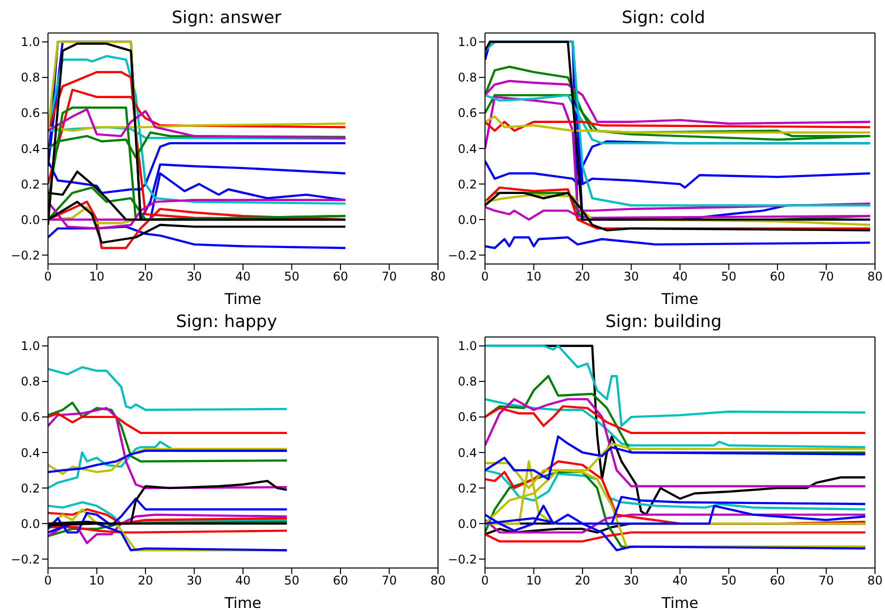 The image size is (885, 610). Describe the element at coordinates (226, 322) in the screenshot. I see `chart-title: Sign: happy` at that location.